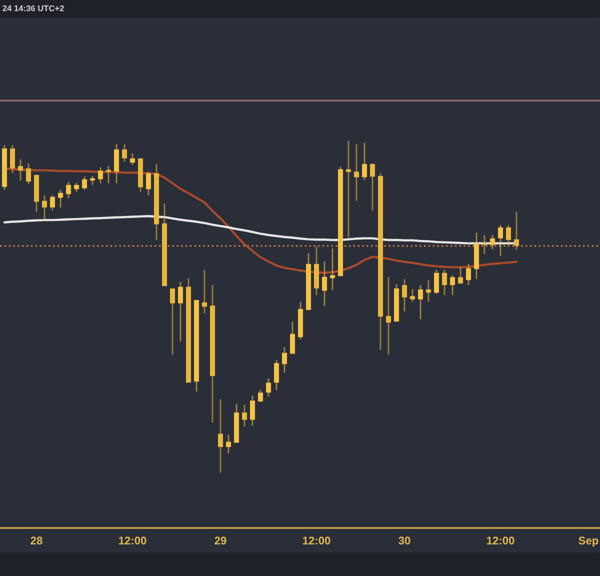  Describe the element at coordinates (588, 541) in the screenshot. I see `x-tick-label: Sep` at that location.